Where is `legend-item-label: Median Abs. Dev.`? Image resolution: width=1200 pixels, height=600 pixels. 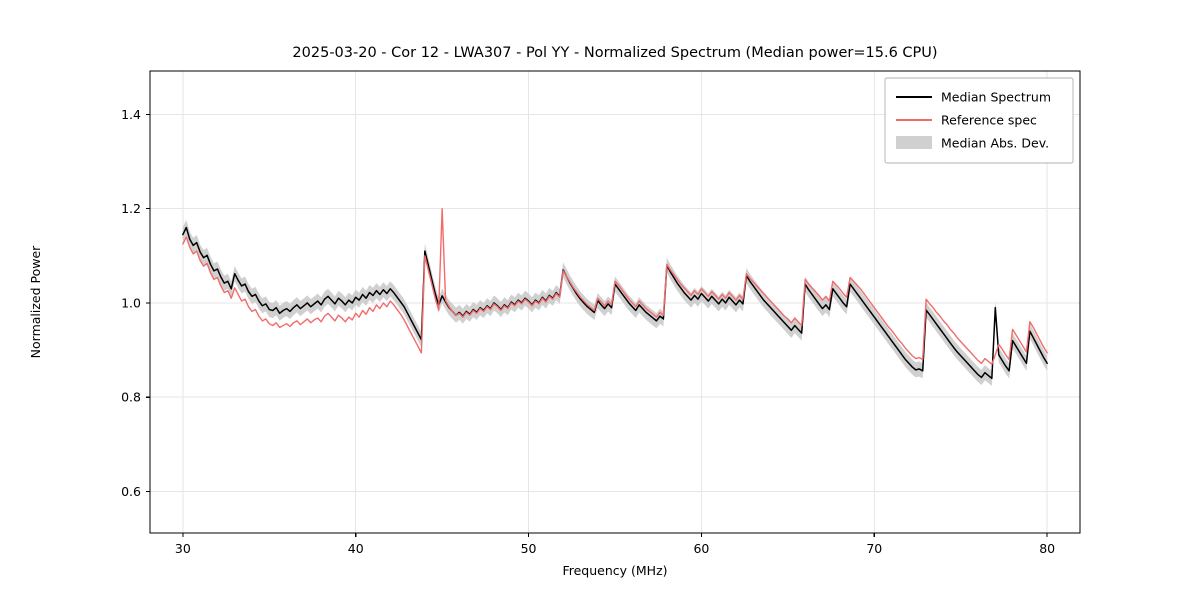 legend-item-label: Median Abs. Dev. is located at coordinates (995, 143).